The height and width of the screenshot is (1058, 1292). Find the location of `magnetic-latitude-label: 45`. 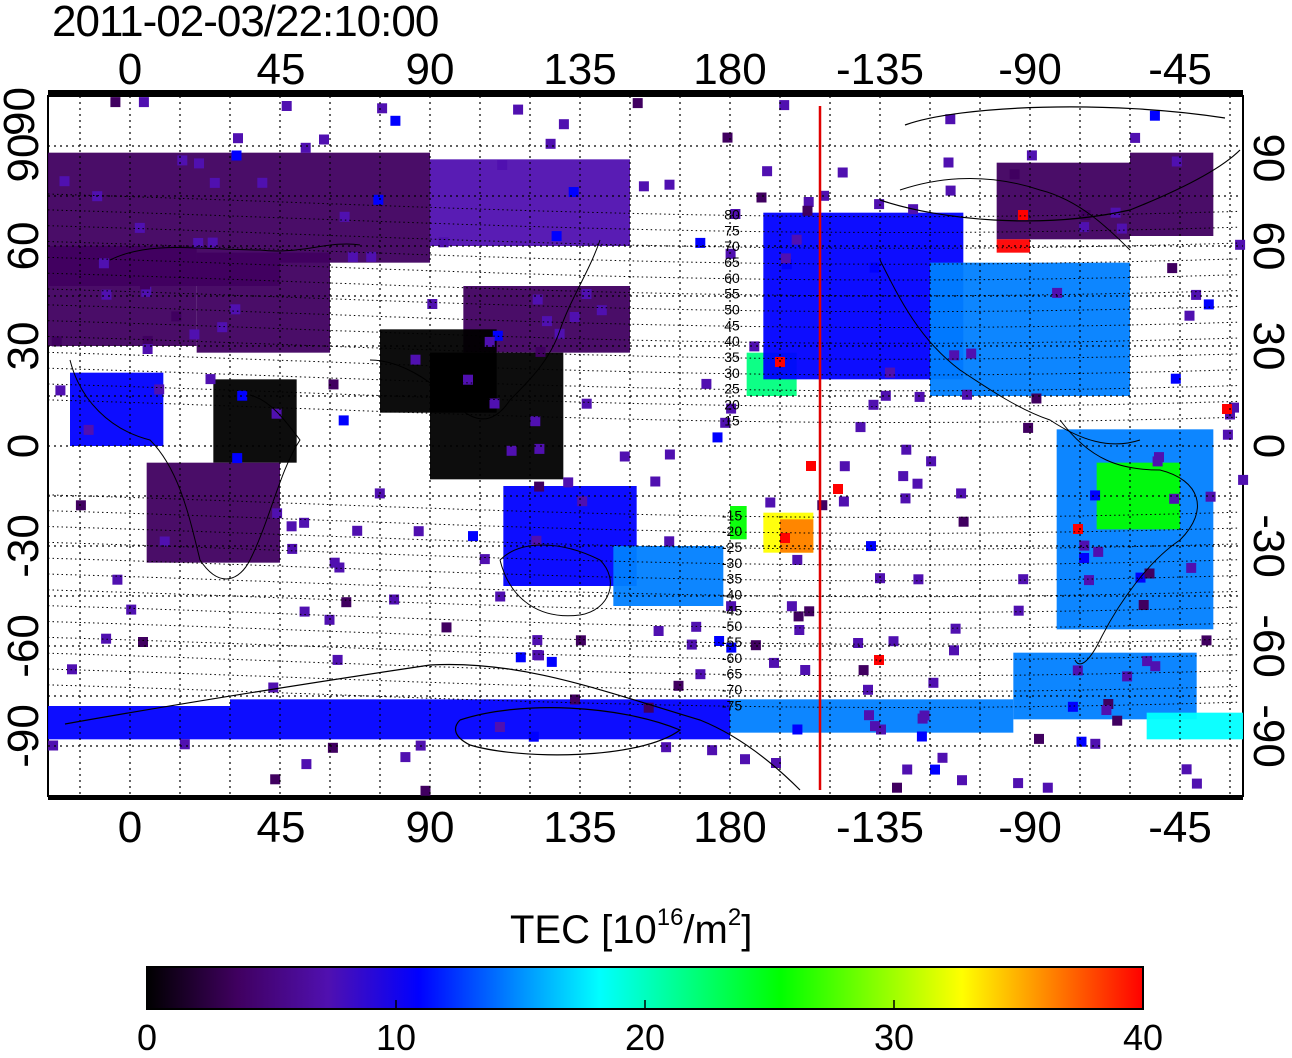

magnetic-latitude-label: 45 is located at coordinates (732, 325).